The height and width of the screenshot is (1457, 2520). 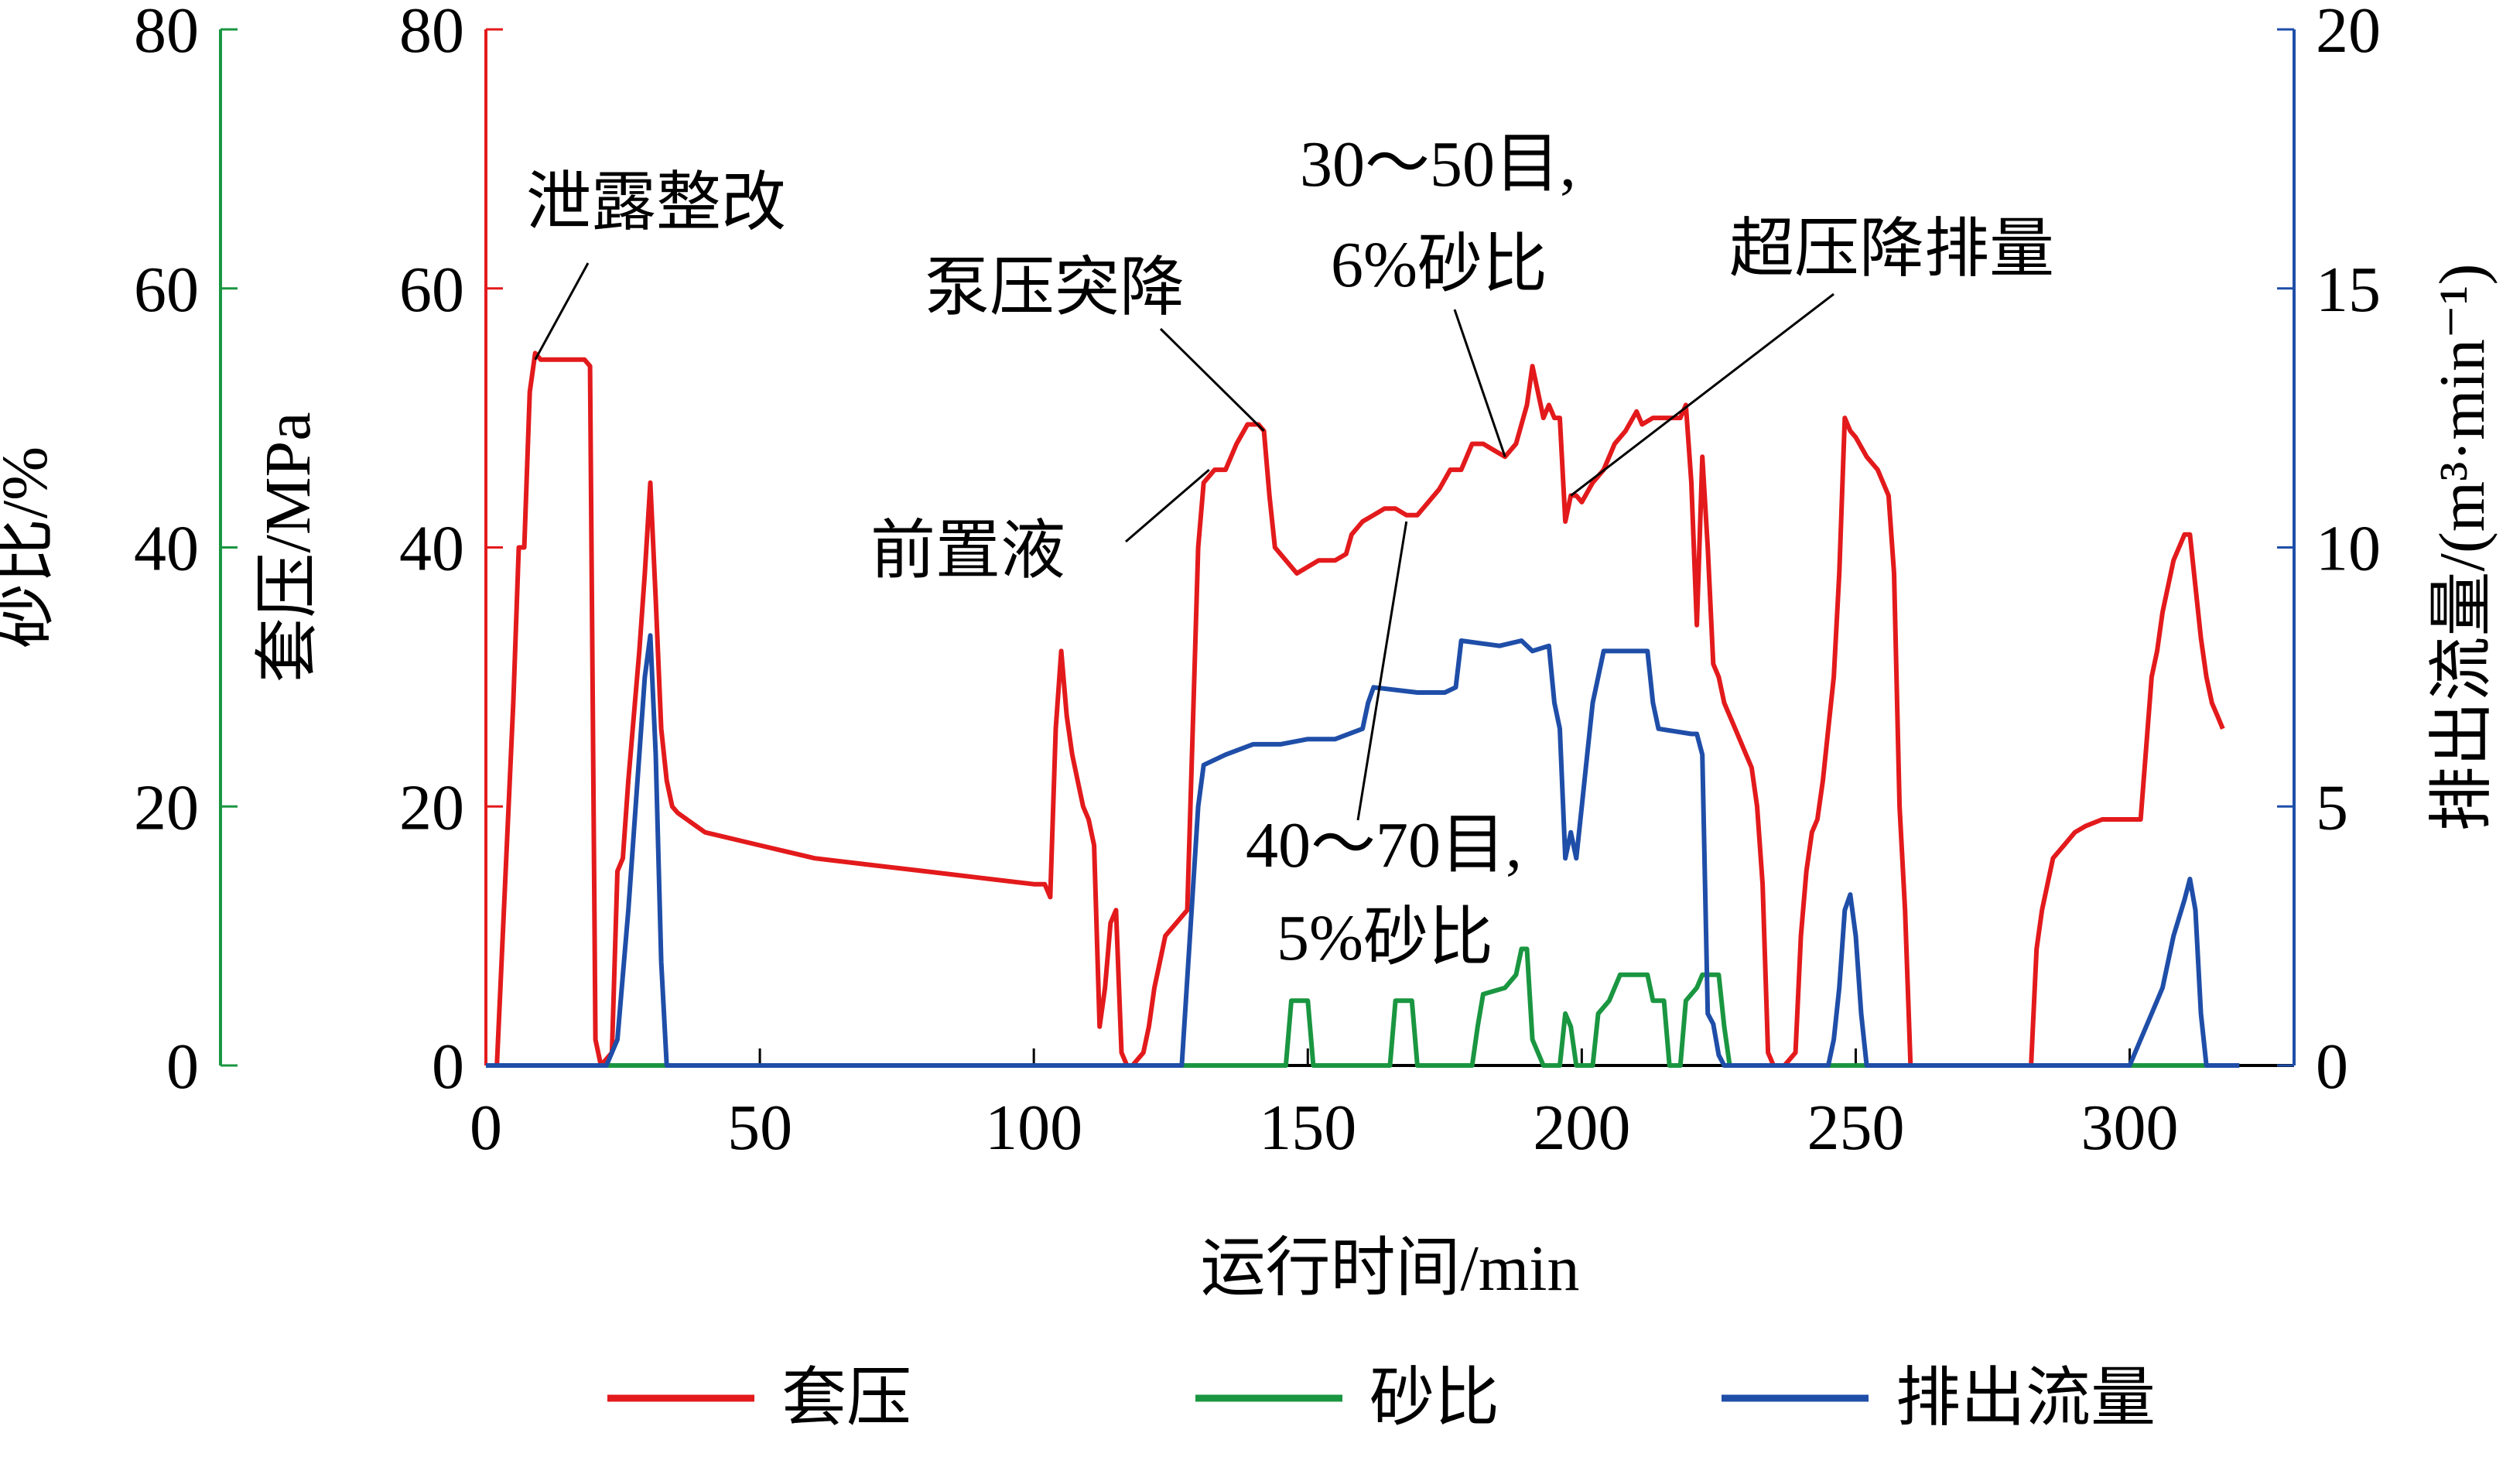 I want to click on legend: 套压 砂比 排出流量, so click(x=1382, y=1399).